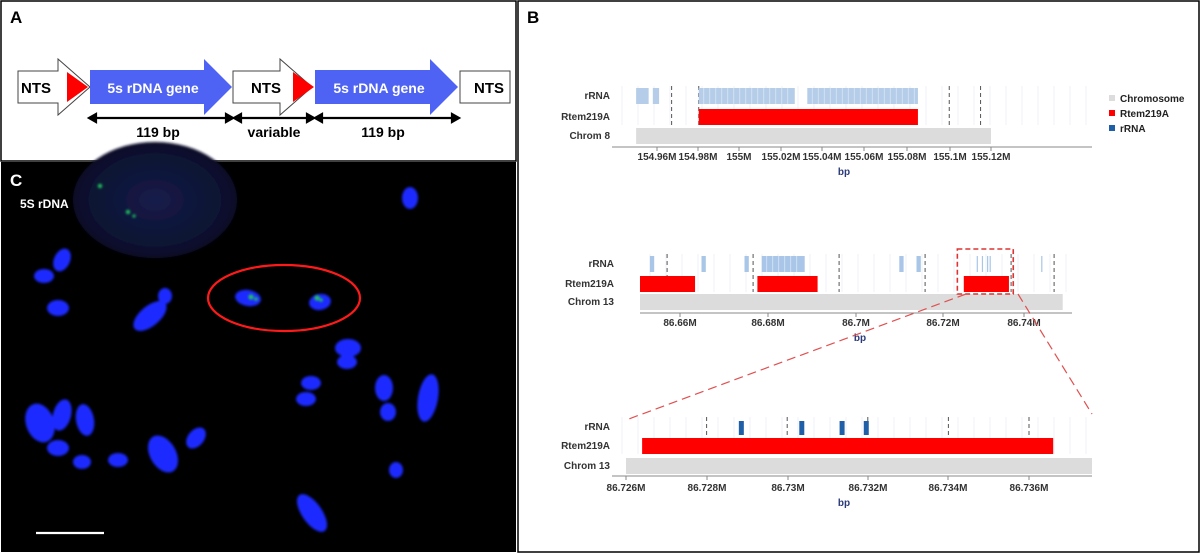 The width and height of the screenshot is (1200, 553). Describe the element at coordinates (1029, 488) in the screenshot. I see `x-tick-label: 86.736M` at that location.